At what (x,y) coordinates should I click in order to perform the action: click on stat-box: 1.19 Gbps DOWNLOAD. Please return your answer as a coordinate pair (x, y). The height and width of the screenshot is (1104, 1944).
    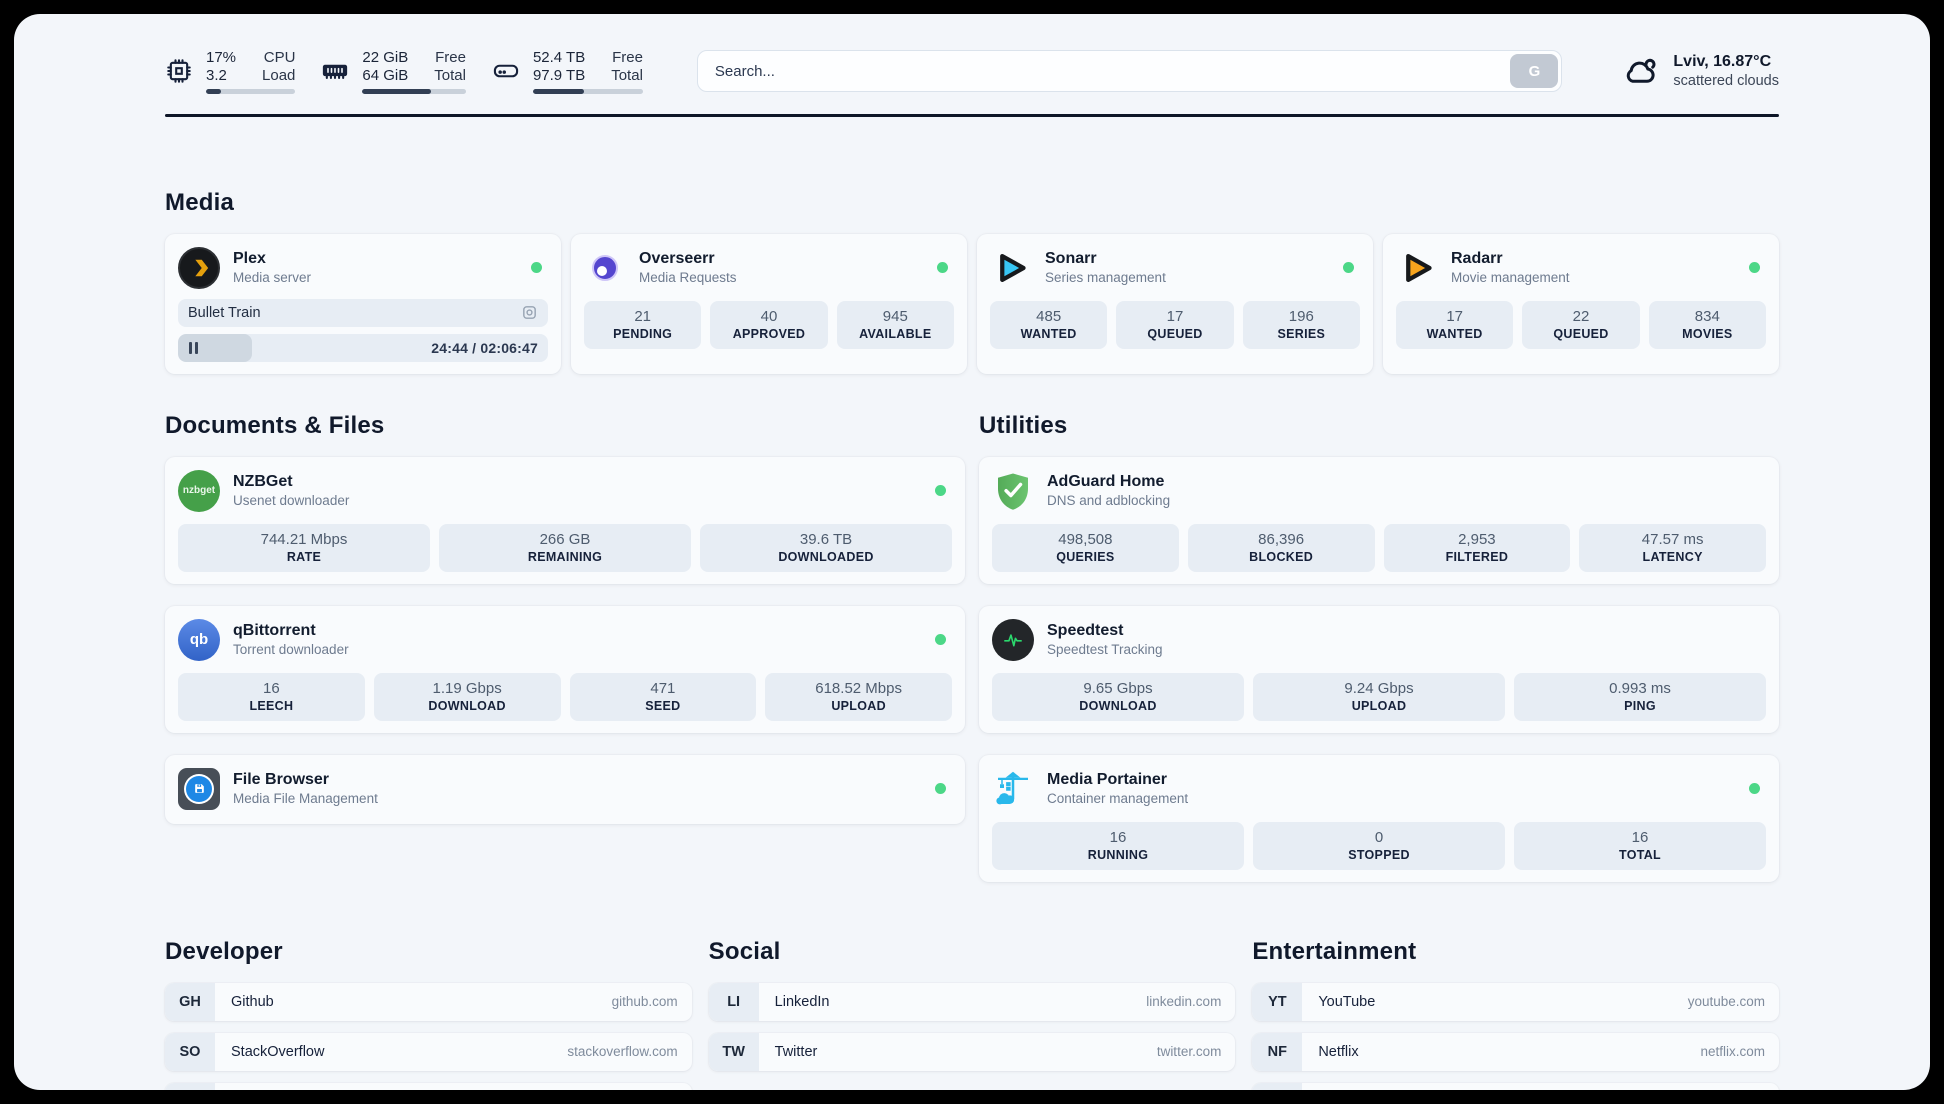
    Looking at the image, I should click on (467, 696).